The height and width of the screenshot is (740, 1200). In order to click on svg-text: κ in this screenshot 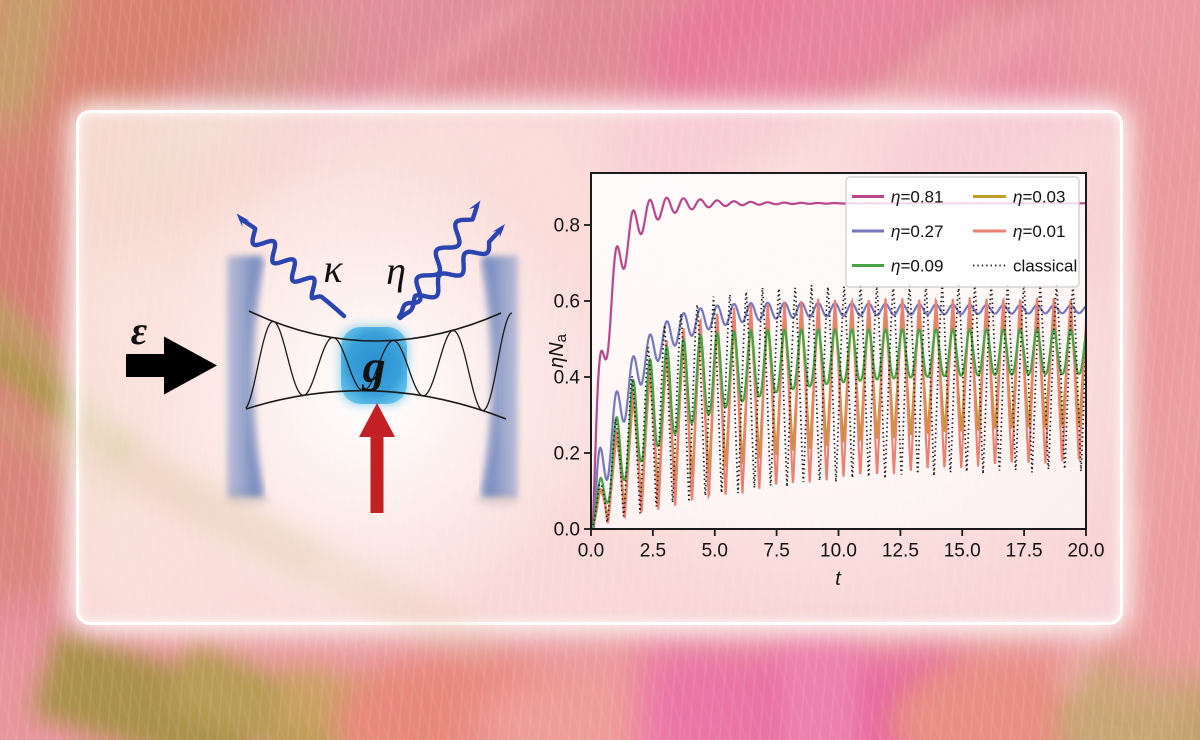, I will do `click(333, 268)`.